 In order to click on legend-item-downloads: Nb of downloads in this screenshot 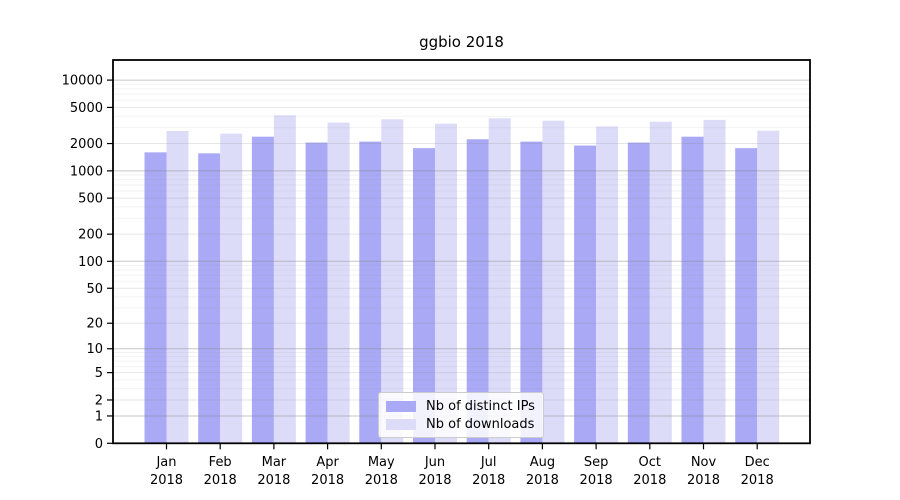, I will do `click(461, 424)`.